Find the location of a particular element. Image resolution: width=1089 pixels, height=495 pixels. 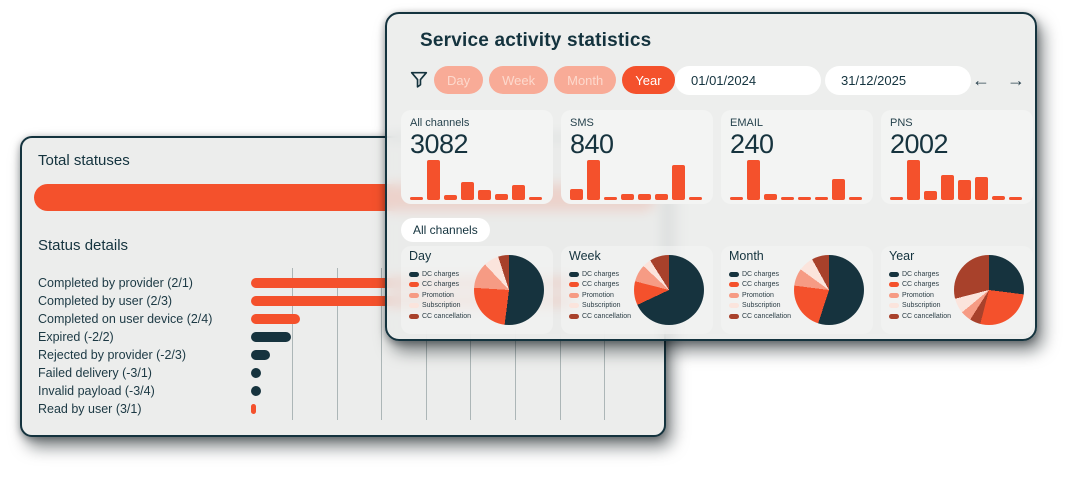

date-to-field: 31/12/2025 is located at coordinates (898, 80).